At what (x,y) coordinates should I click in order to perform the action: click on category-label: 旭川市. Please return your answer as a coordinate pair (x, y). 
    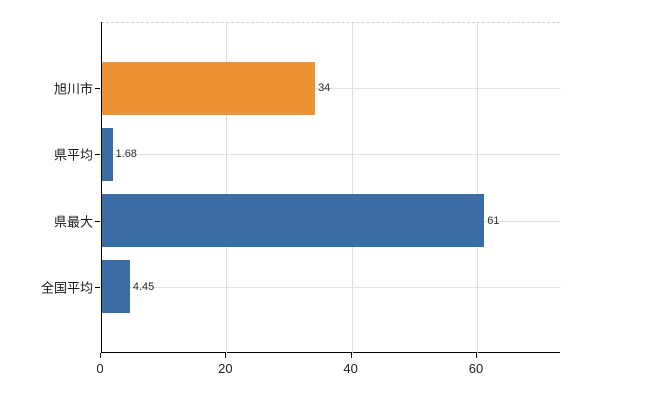
    Looking at the image, I should click on (73, 89).